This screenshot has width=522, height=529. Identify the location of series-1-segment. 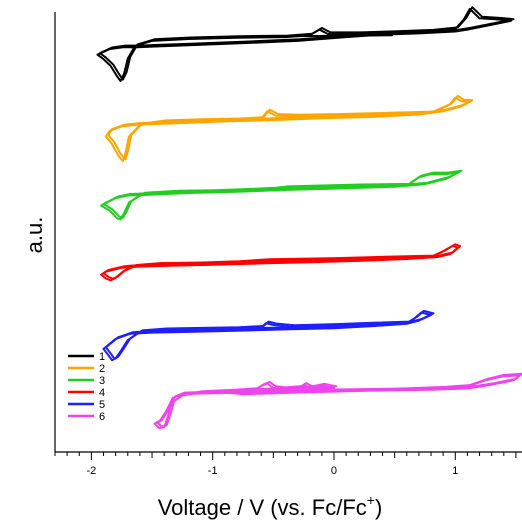
(327, 36).